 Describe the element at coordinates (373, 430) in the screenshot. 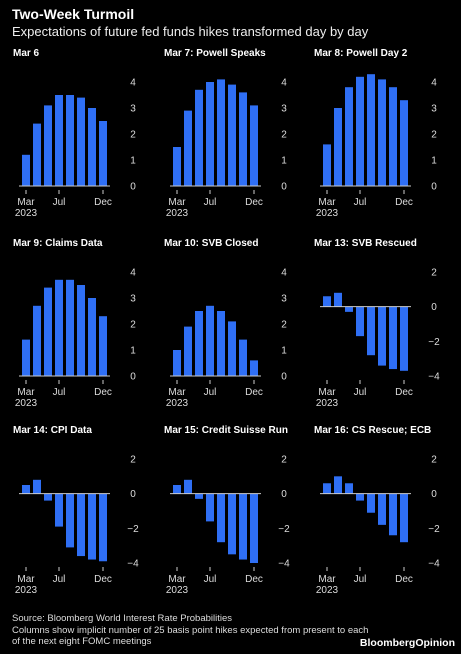

I see `chart-title: Mar 16: CS Rescue; ECB` at that location.